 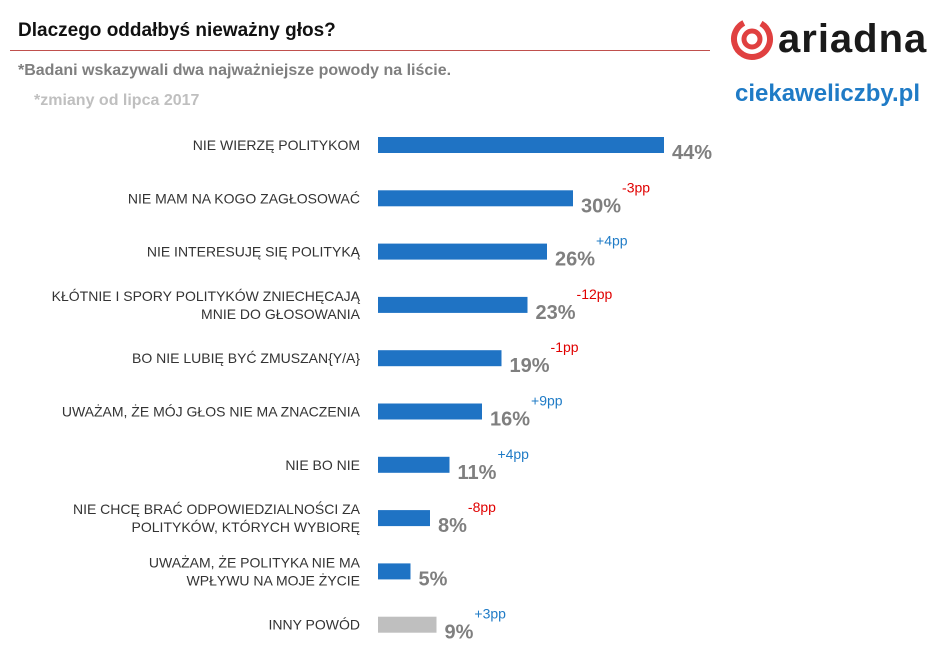 What do you see at coordinates (433, 579) in the screenshot?
I see `value-label: 5%` at bounding box center [433, 579].